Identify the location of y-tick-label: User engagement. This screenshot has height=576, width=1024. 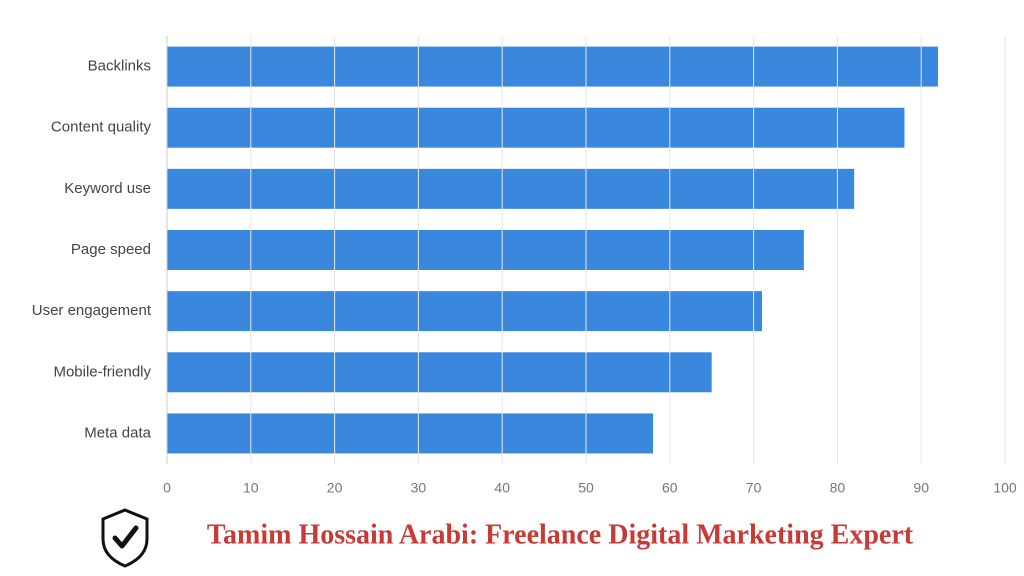
(92, 310).